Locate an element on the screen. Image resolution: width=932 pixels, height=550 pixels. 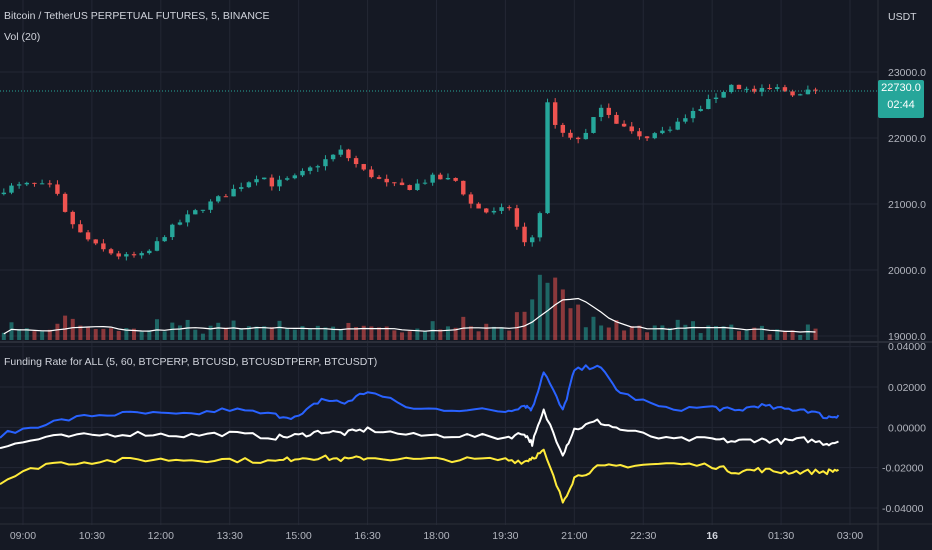
time-tick-label: 12:00 is located at coordinates (161, 536).